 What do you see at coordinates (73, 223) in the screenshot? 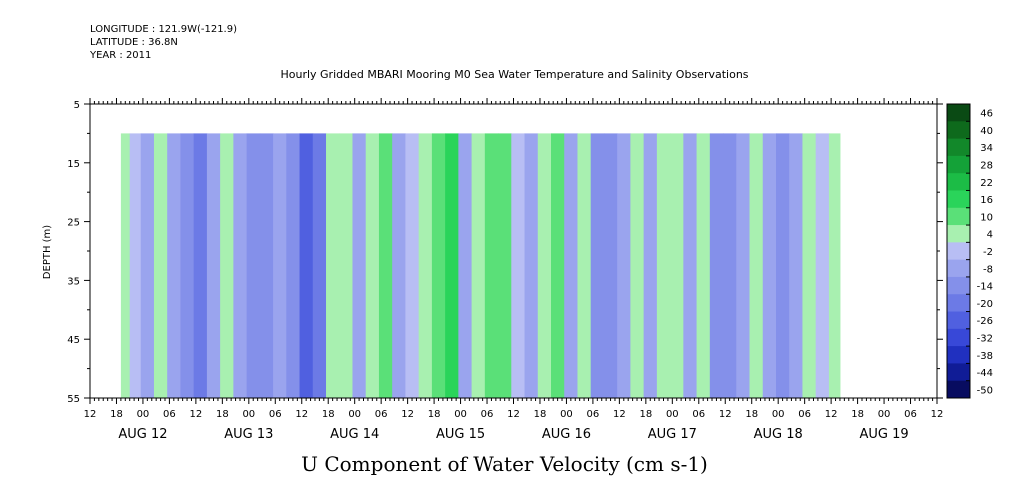
I see `y-tick-label: 25` at bounding box center [73, 223].